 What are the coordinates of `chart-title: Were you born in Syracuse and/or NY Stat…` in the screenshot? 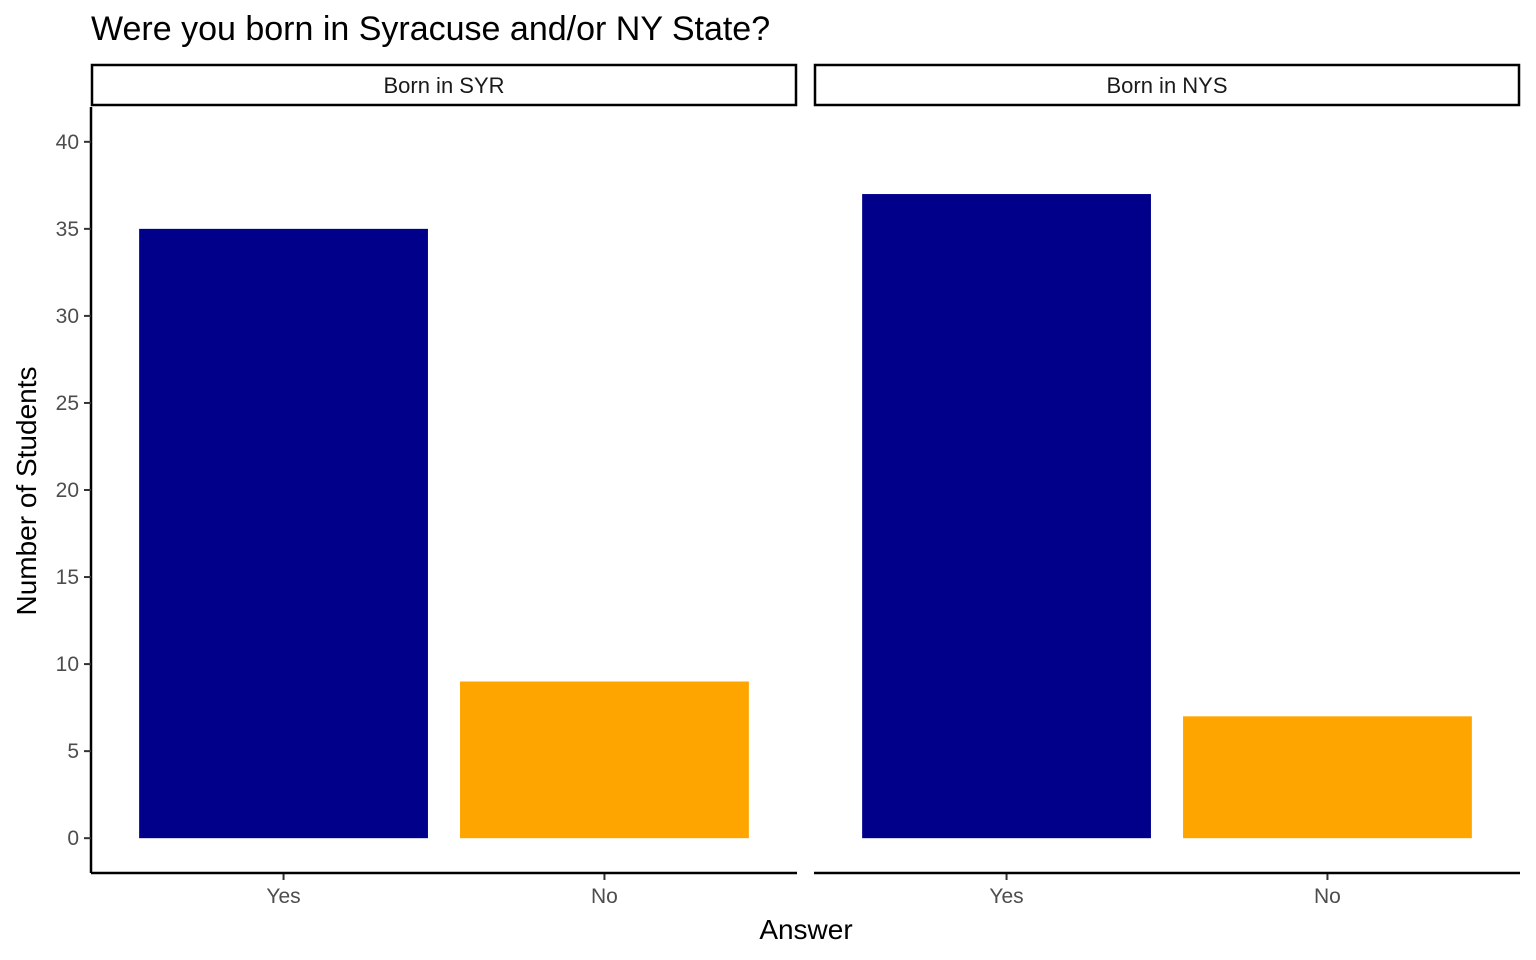 It's located at (430, 29).